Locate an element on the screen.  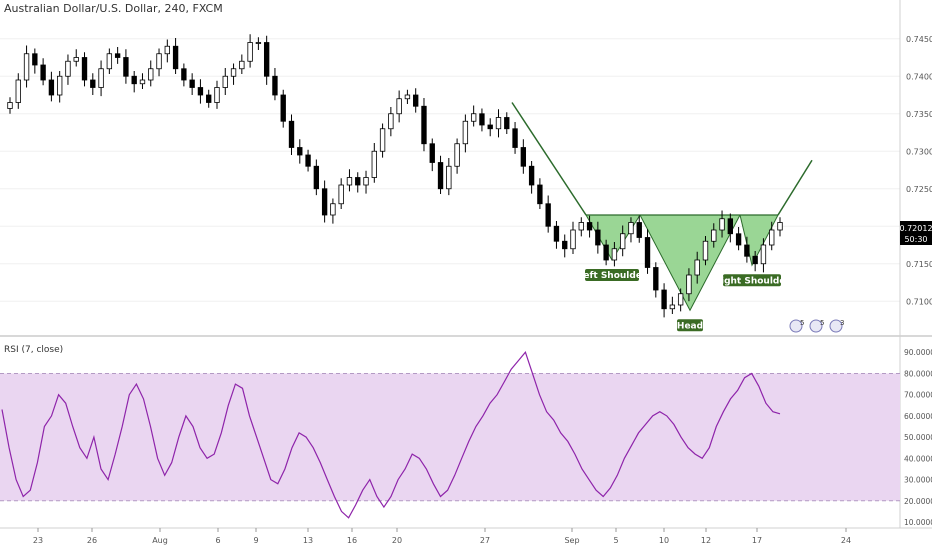
time-tick-label: 9 is located at coordinates (255, 540).